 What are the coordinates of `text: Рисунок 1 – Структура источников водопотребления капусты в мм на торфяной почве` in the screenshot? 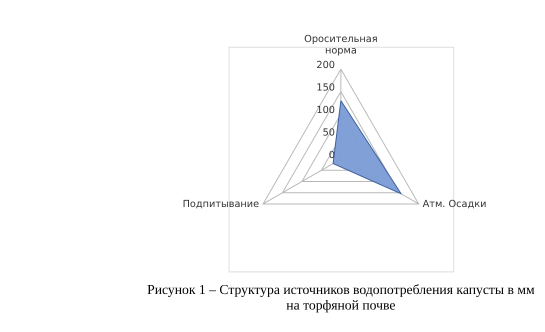 It's located at (341, 297).